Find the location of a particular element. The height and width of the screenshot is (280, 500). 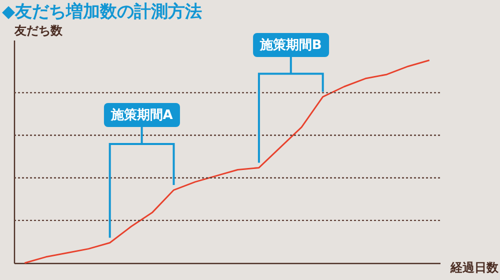

annotation: 施策期間A is located at coordinates (142, 115).